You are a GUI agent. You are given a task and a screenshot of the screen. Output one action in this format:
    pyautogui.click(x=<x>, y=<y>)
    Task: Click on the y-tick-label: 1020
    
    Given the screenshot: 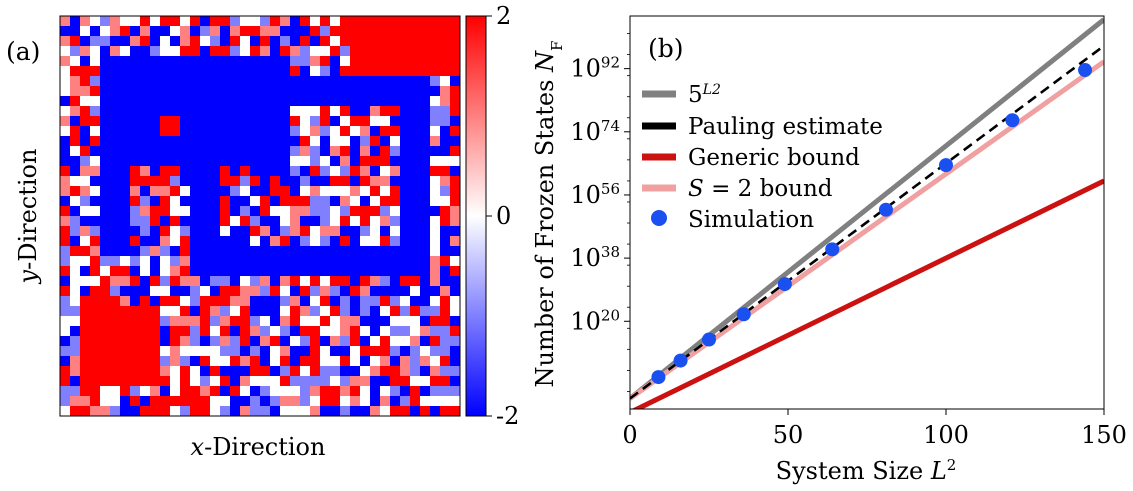 What is the action you would take?
    pyautogui.click(x=595, y=320)
    